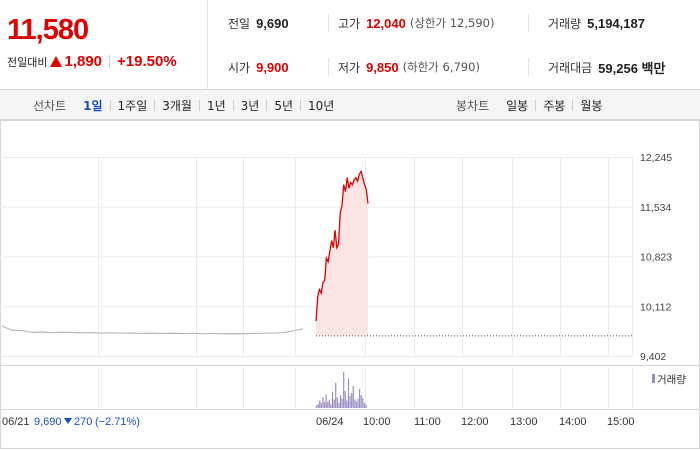 The width and height of the screenshot is (700, 450). Describe the element at coordinates (177, 105) in the screenshot. I see `tab-3month: 3개월` at that location.